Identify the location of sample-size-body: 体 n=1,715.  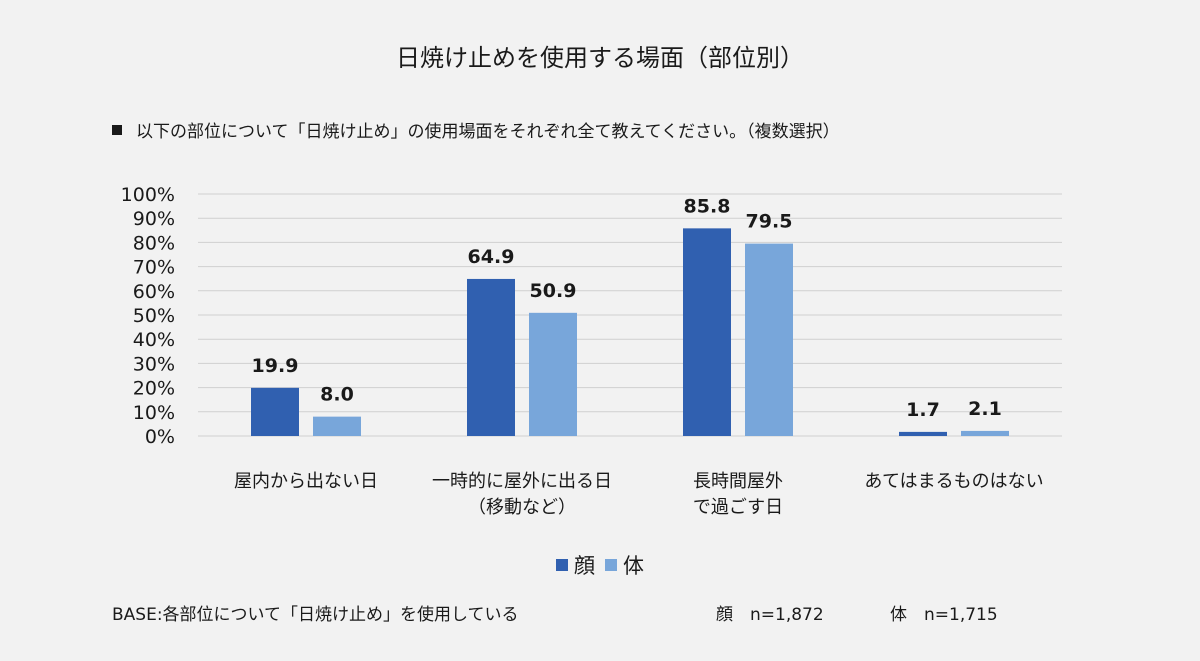
(944, 615).